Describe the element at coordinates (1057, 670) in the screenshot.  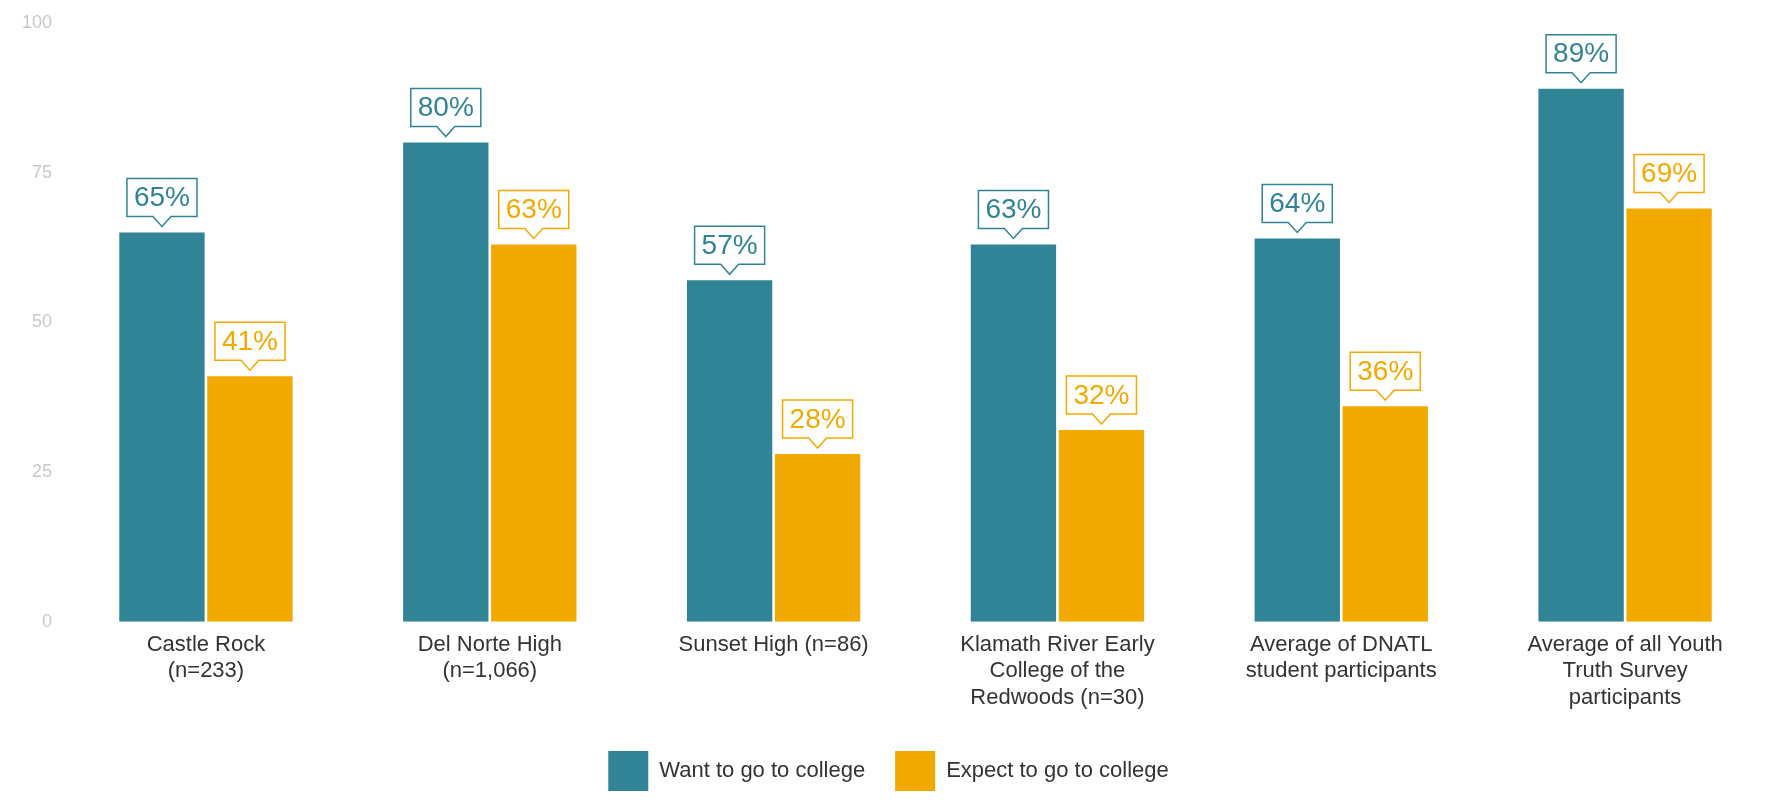
I see `x-tick-label: Klamath River Early College of the Redwoods (n=30)` at that location.